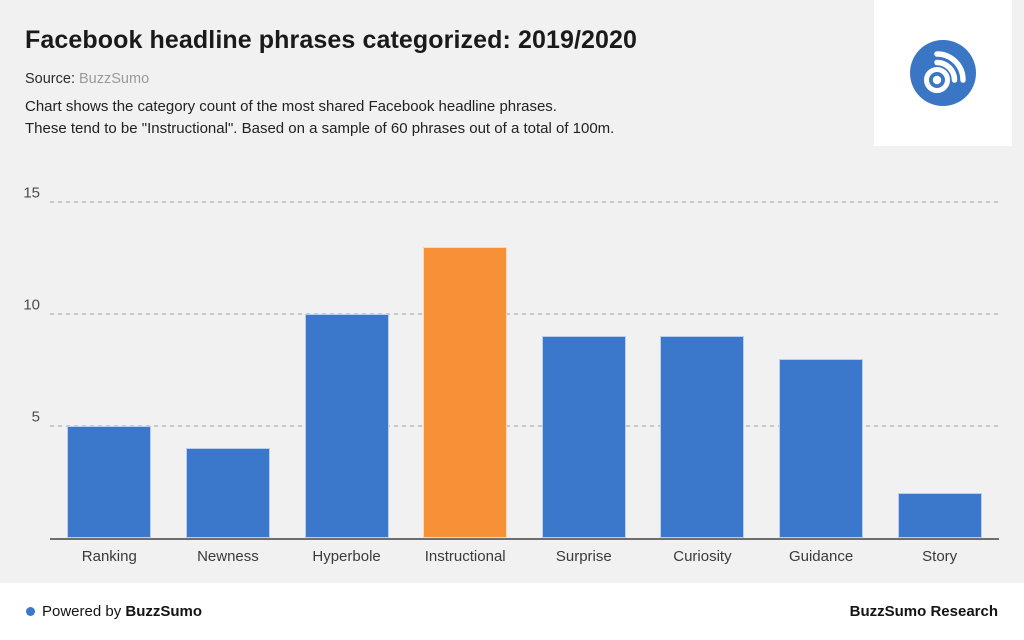  Describe the element at coordinates (583, 556) in the screenshot. I see `x-label-surprise: Surprise` at that location.